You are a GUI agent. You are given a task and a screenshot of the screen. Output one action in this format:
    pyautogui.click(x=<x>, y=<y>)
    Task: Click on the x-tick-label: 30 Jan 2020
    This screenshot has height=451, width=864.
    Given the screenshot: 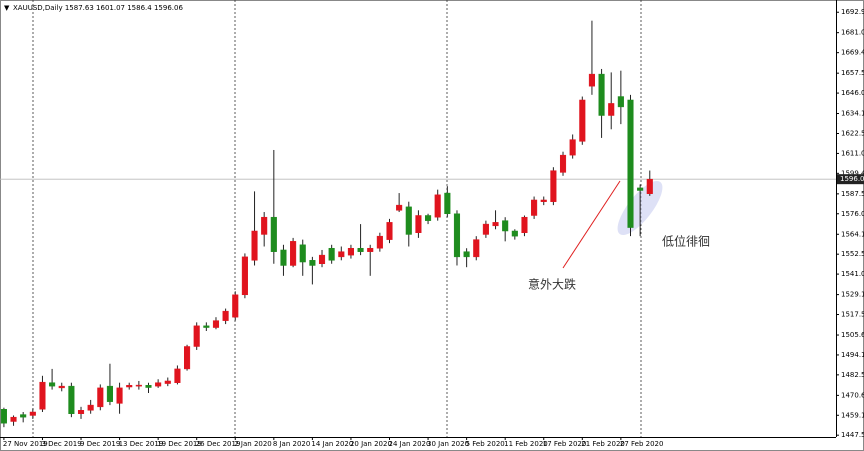 What is the action you would take?
    pyautogui.click(x=448, y=444)
    